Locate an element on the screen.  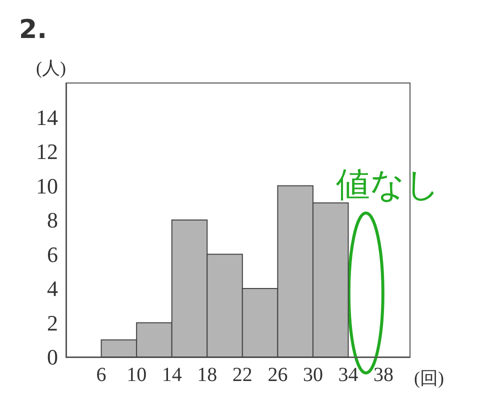
y-tick-label: 12 is located at coordinates (47, 151).